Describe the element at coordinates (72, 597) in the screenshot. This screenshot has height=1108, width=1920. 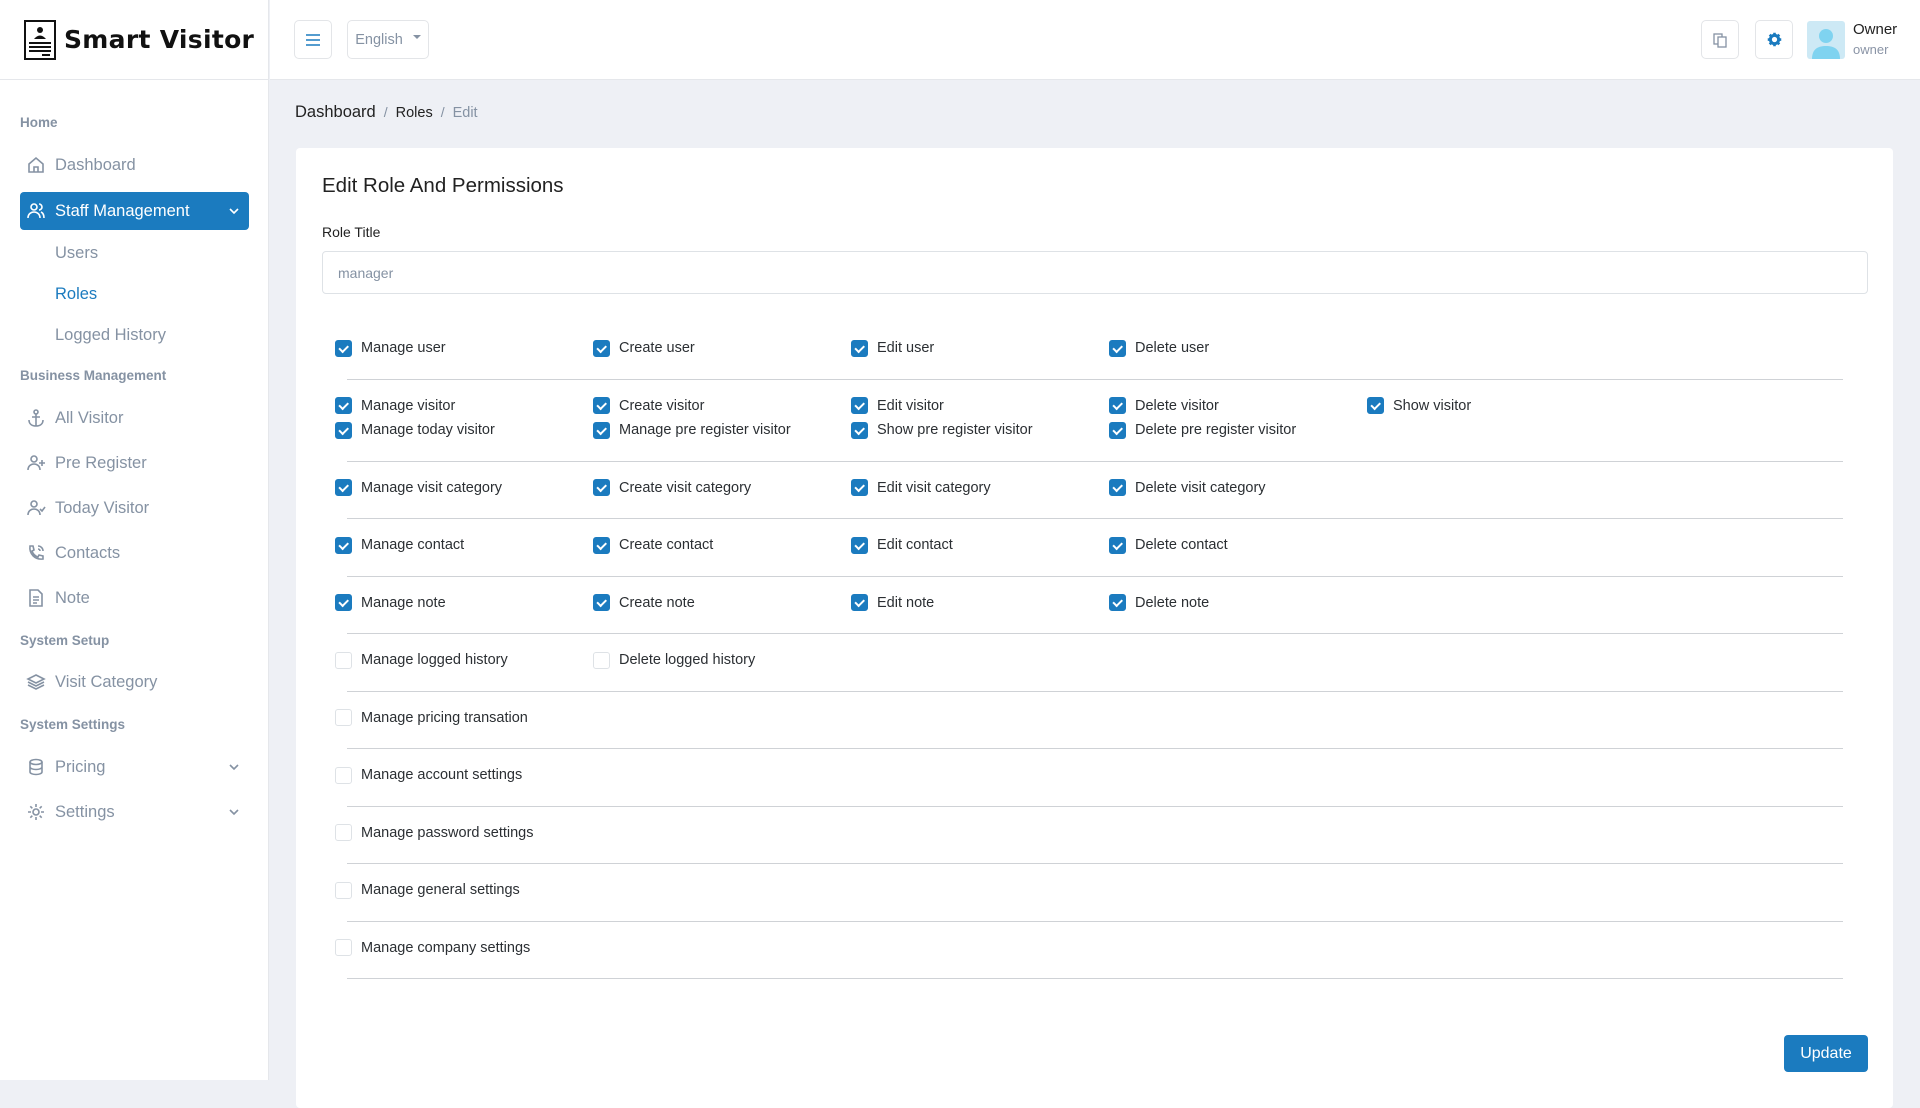
I see `sidebar-item-label: Note` at that location.